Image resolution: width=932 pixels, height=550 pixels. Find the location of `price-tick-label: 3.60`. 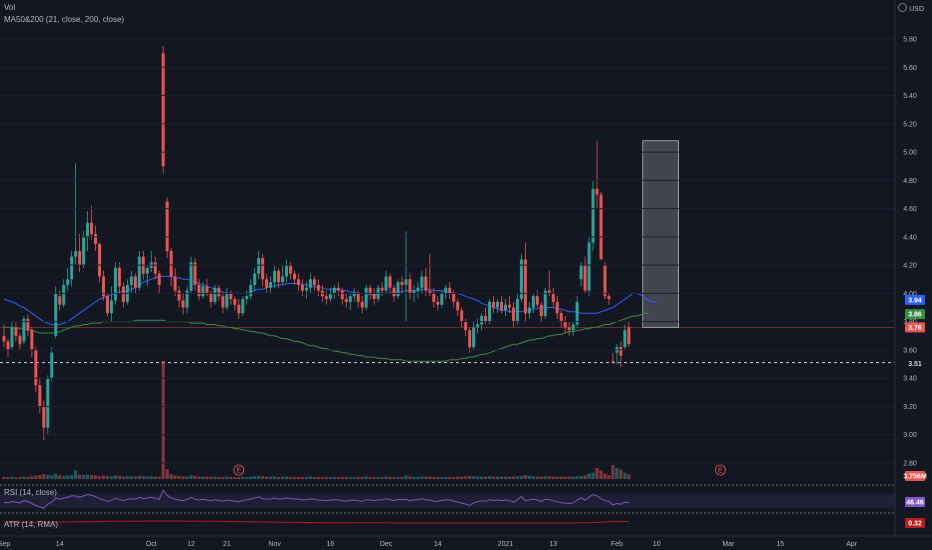

price-tick-label: 3.60 is located at coordinates (910, 350).